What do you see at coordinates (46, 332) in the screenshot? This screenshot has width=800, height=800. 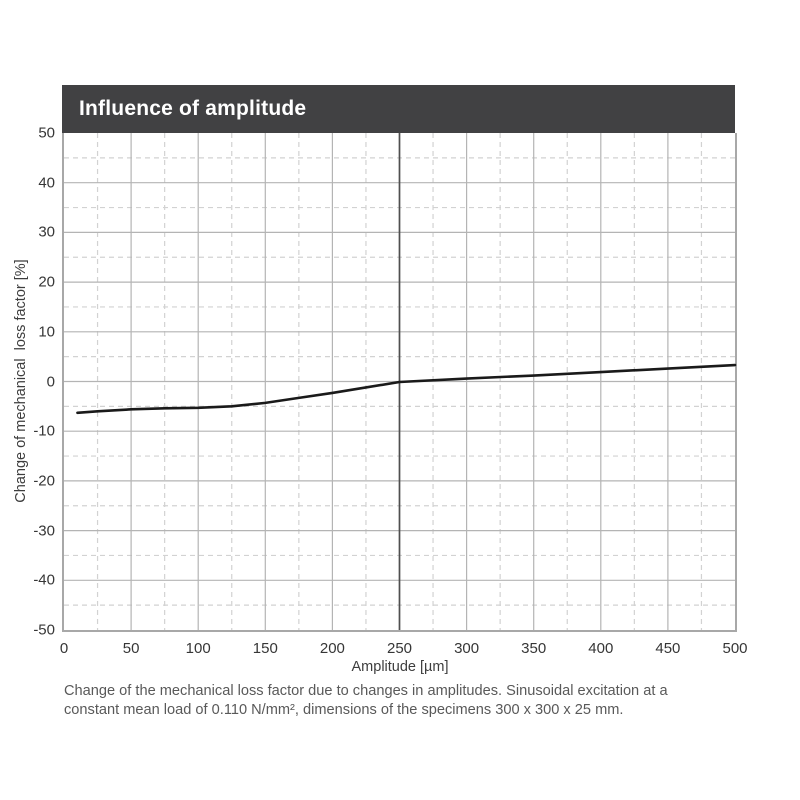 I see `y-tick-label: 10` at bounding box center [46, 332].